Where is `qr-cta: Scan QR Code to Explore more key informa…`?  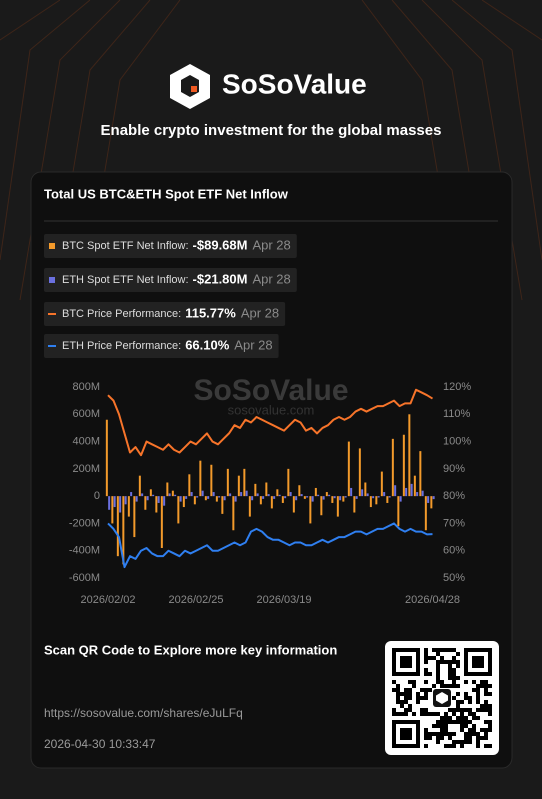
qr-cta: Scan QR Code to Explore more key informa… is located at coordinates (190, 649).